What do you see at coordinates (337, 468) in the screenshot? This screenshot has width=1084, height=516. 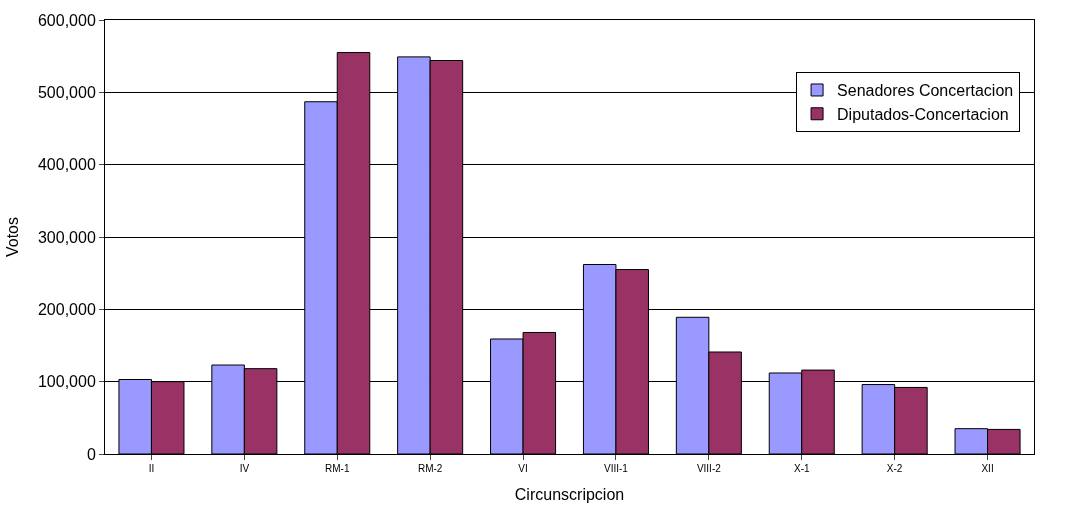 I see `x-tick-label: RM-1` at bounding box center [337, 468].